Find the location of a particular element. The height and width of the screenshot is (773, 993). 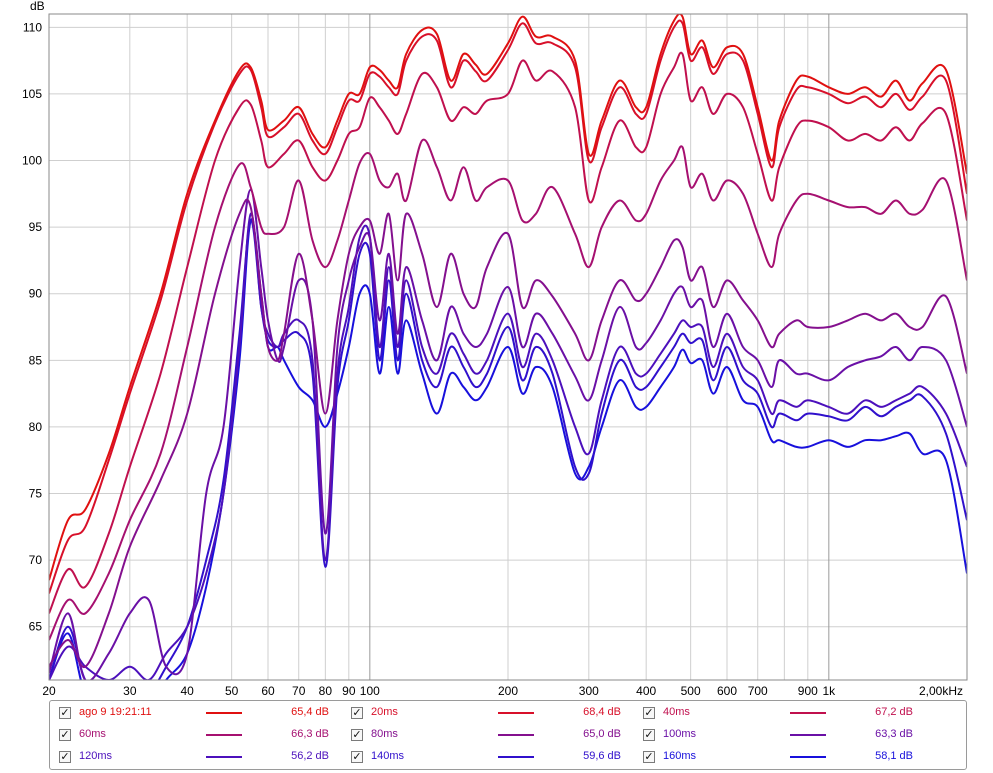

y-tick-label: 90 is located at coordinates (36, 294).